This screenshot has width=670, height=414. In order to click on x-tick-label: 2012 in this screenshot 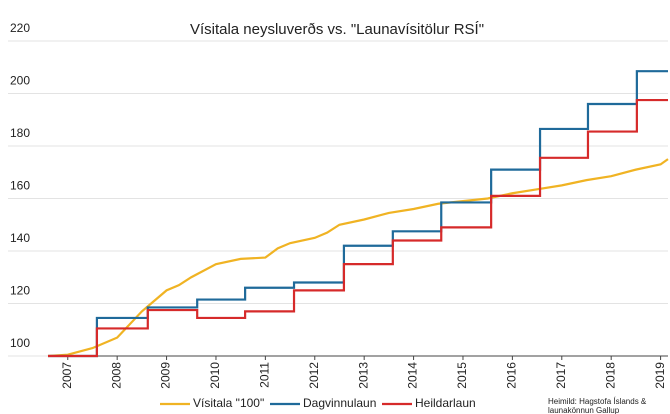, I will do `click(314, 375)`.